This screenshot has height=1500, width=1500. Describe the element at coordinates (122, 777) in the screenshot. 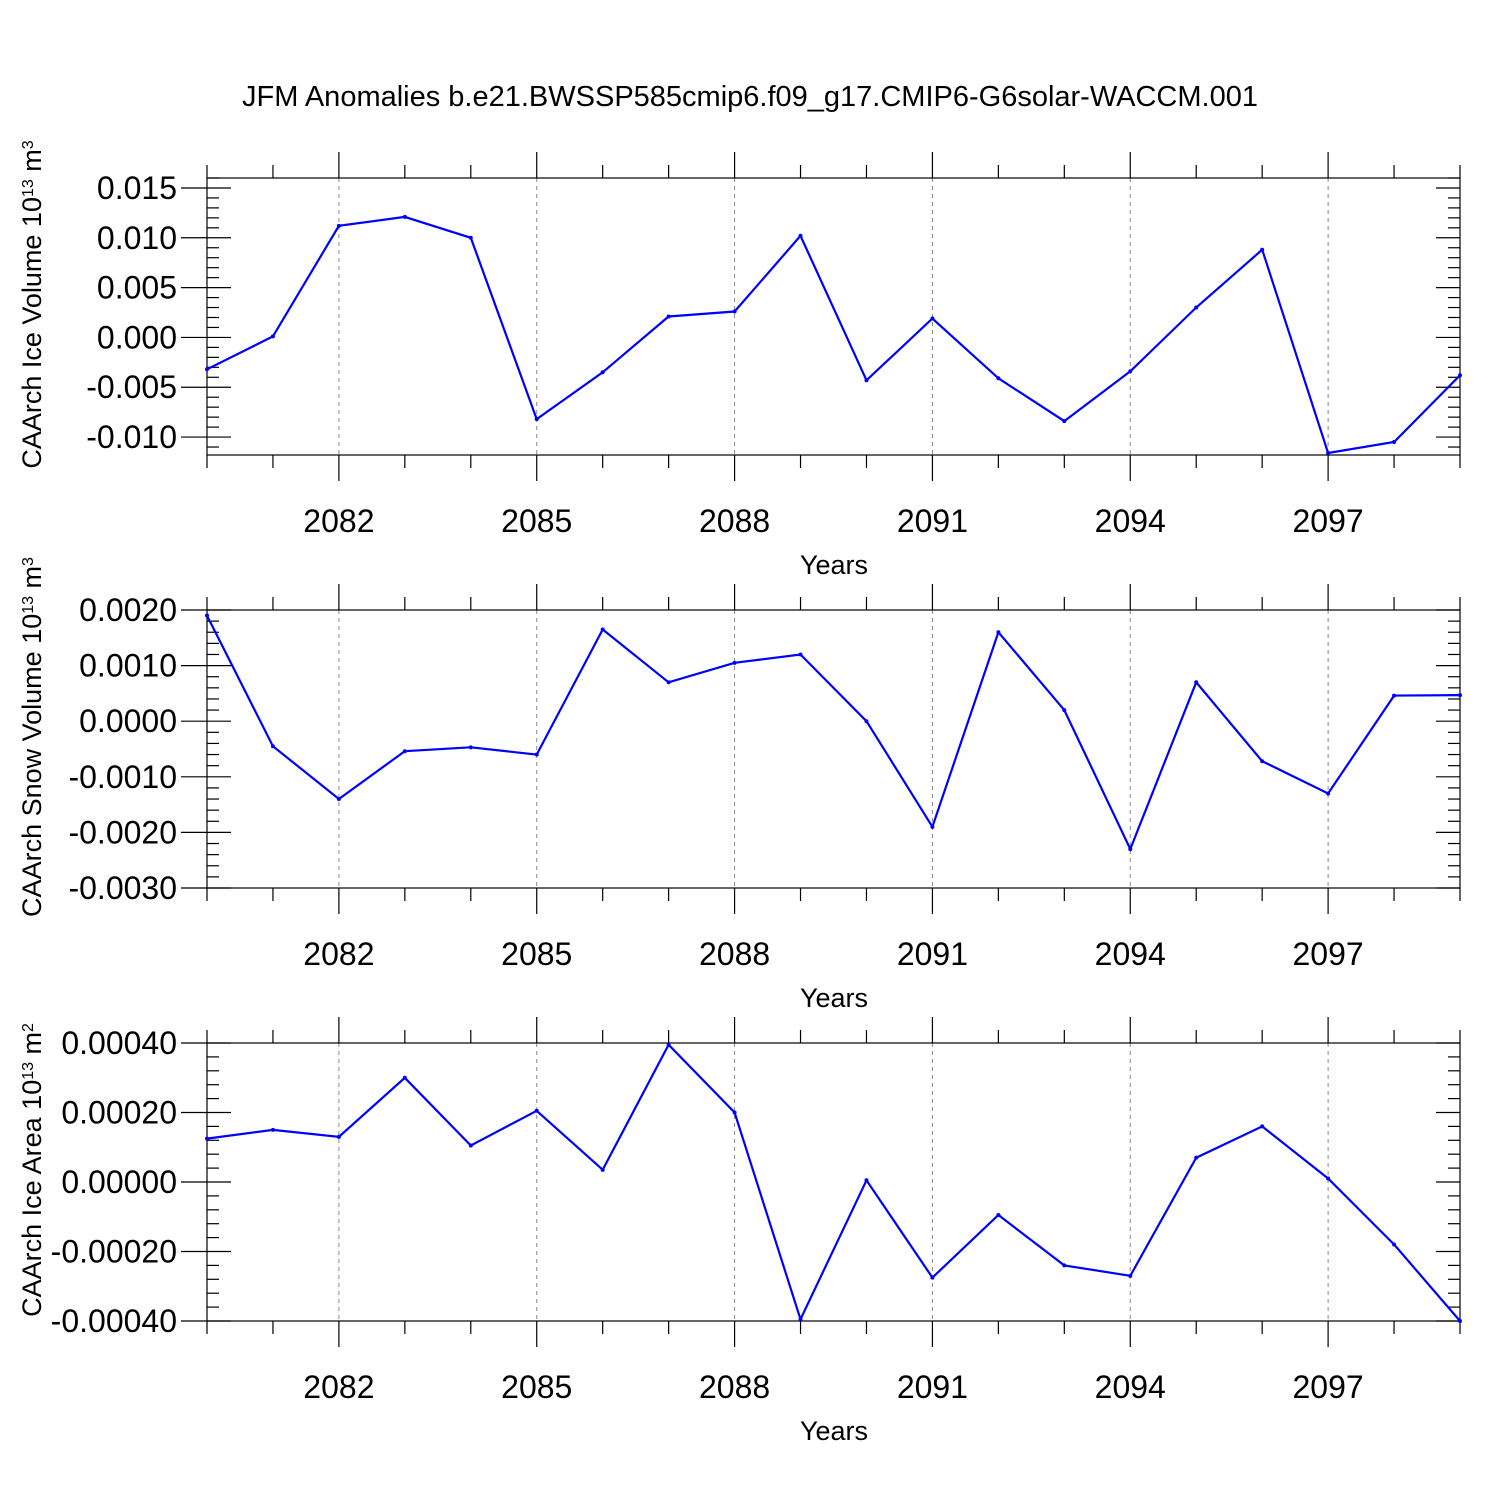

I see `y-tick-label: -0.0010` at that location.